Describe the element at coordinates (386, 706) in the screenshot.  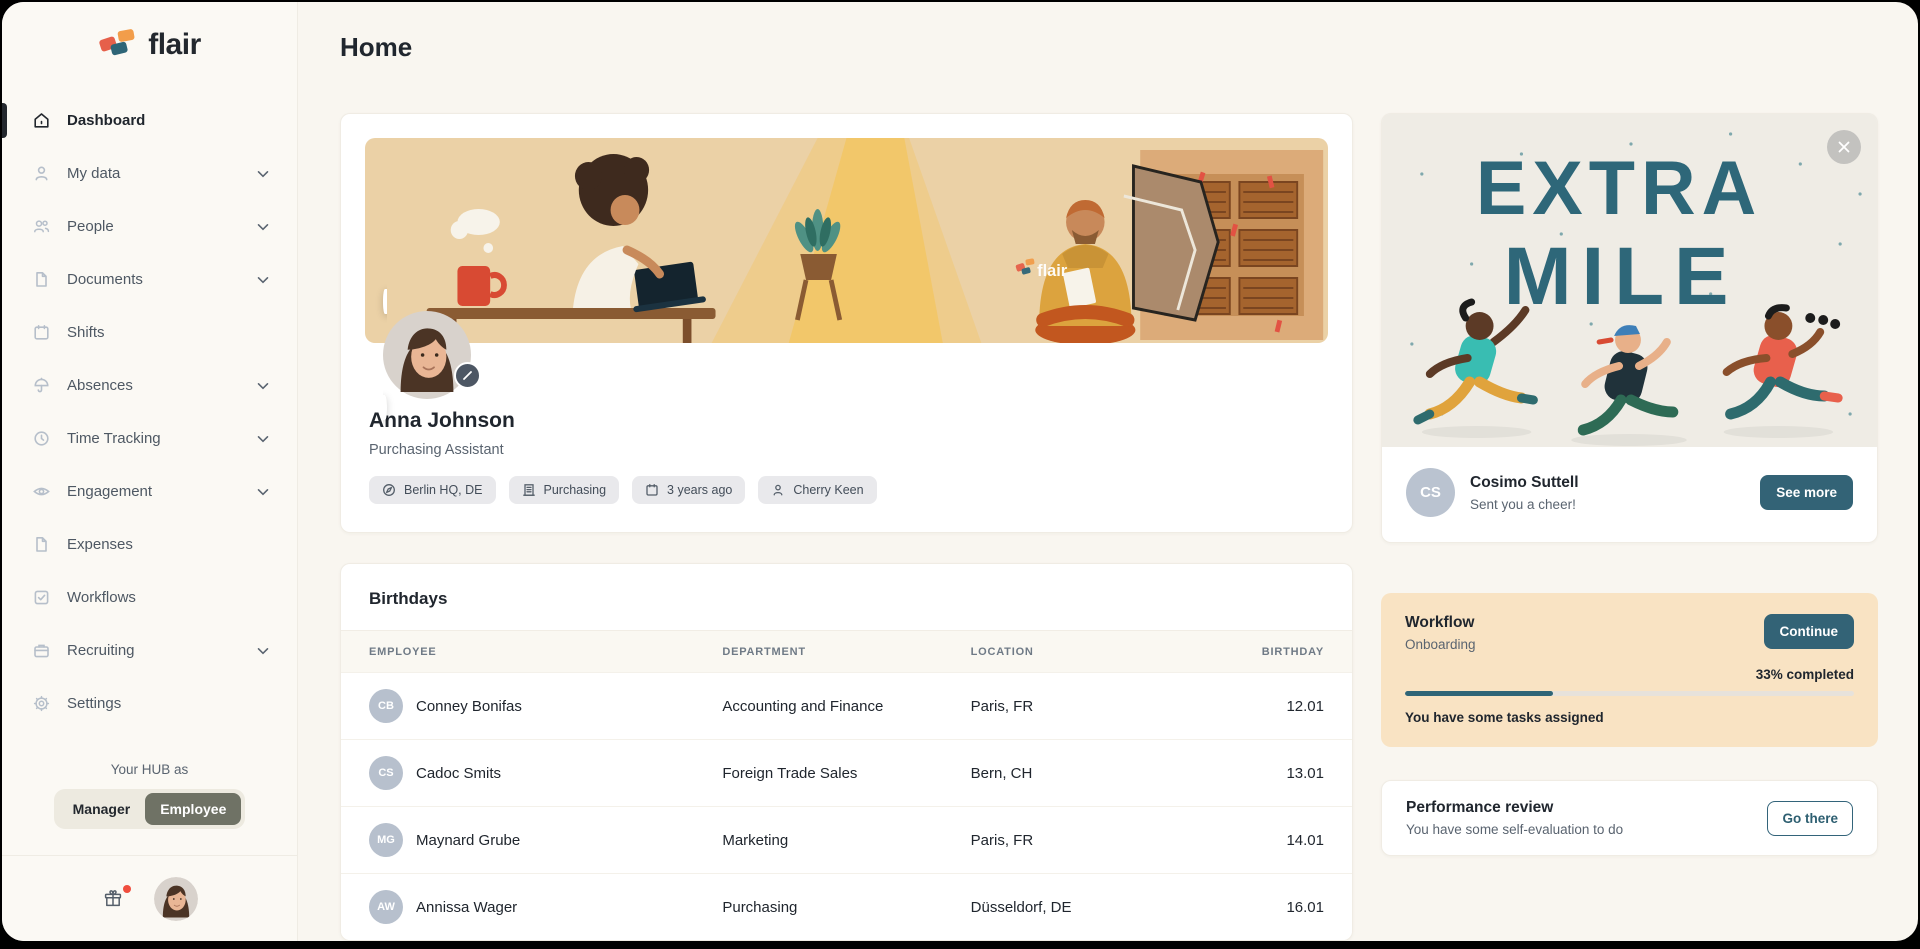
I see `avatar: CB` at that location.